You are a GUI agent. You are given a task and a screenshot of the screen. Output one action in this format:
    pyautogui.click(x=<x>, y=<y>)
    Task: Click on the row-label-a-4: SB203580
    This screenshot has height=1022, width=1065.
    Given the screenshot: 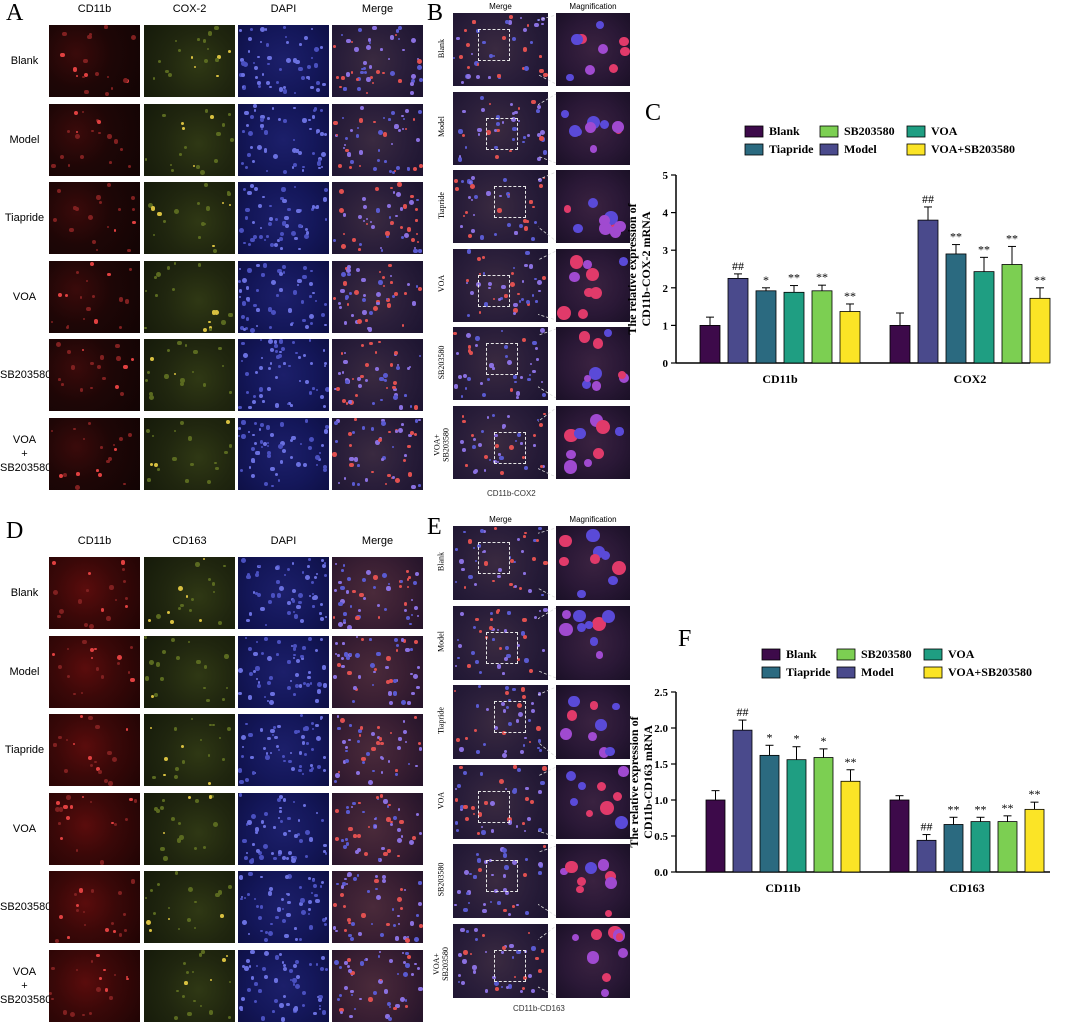 What is the action you would take?
    pyautogui.click(x=26, y=375)
    